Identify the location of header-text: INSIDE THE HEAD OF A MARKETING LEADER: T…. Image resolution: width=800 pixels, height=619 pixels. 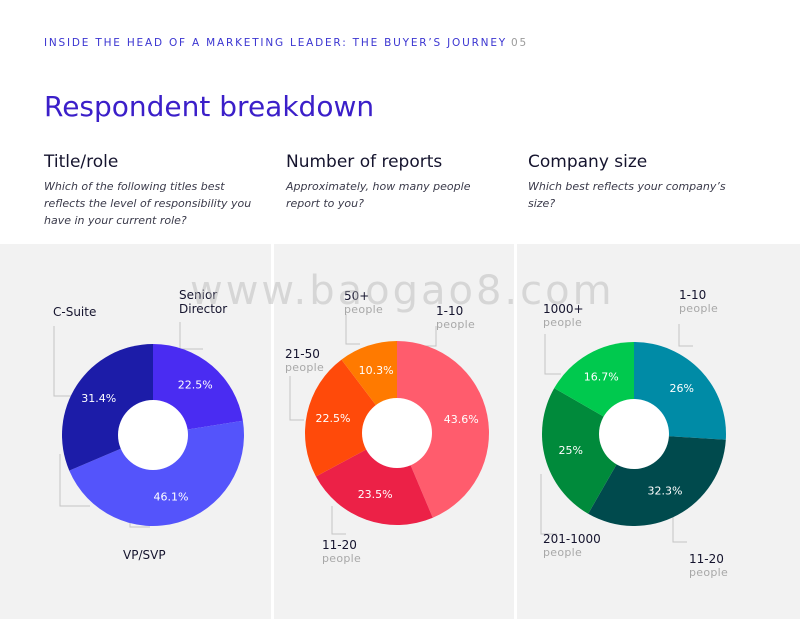
(275, 43).